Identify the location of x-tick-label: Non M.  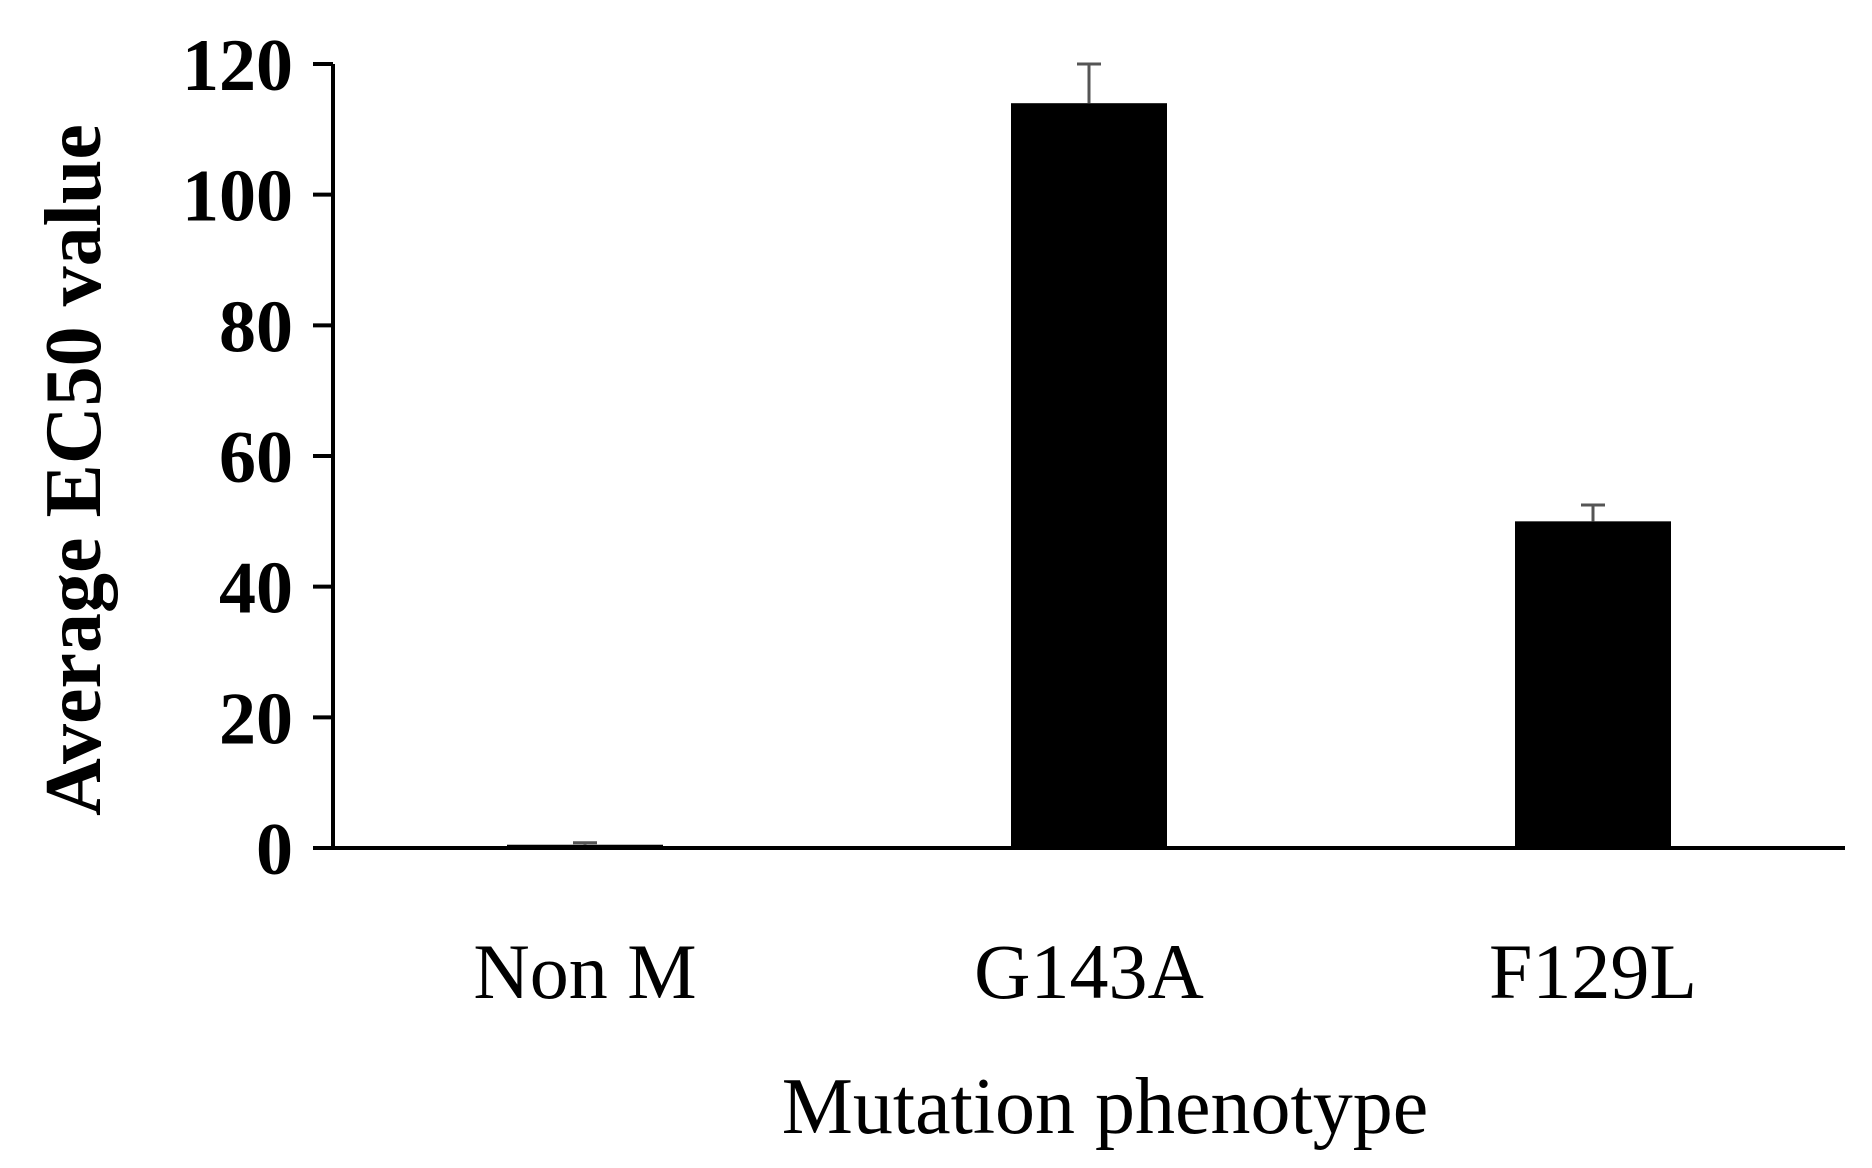
(584, 971).